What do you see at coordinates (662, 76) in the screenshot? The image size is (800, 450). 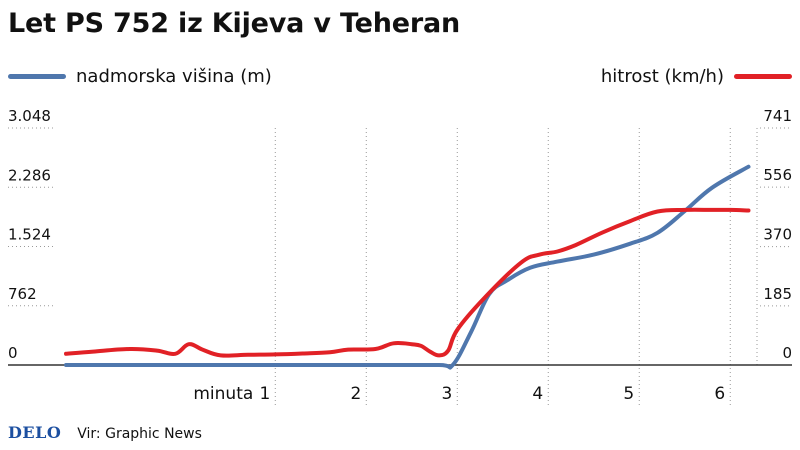 I see `legend-speed-label: hitrost (km/h)` at bounding box center [662, 76].